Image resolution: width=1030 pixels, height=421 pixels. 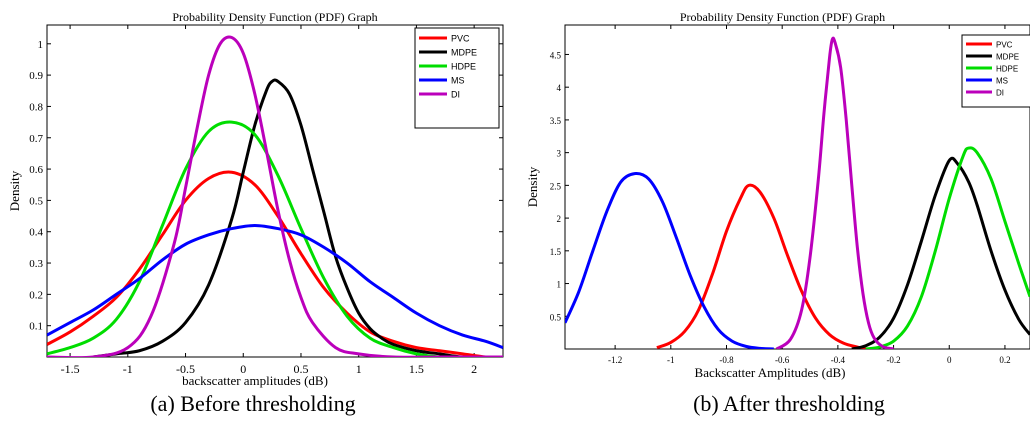 I want to click on panel-a-legend: PVC MDPE HDPE MS DI, so click(x=457, y=78).